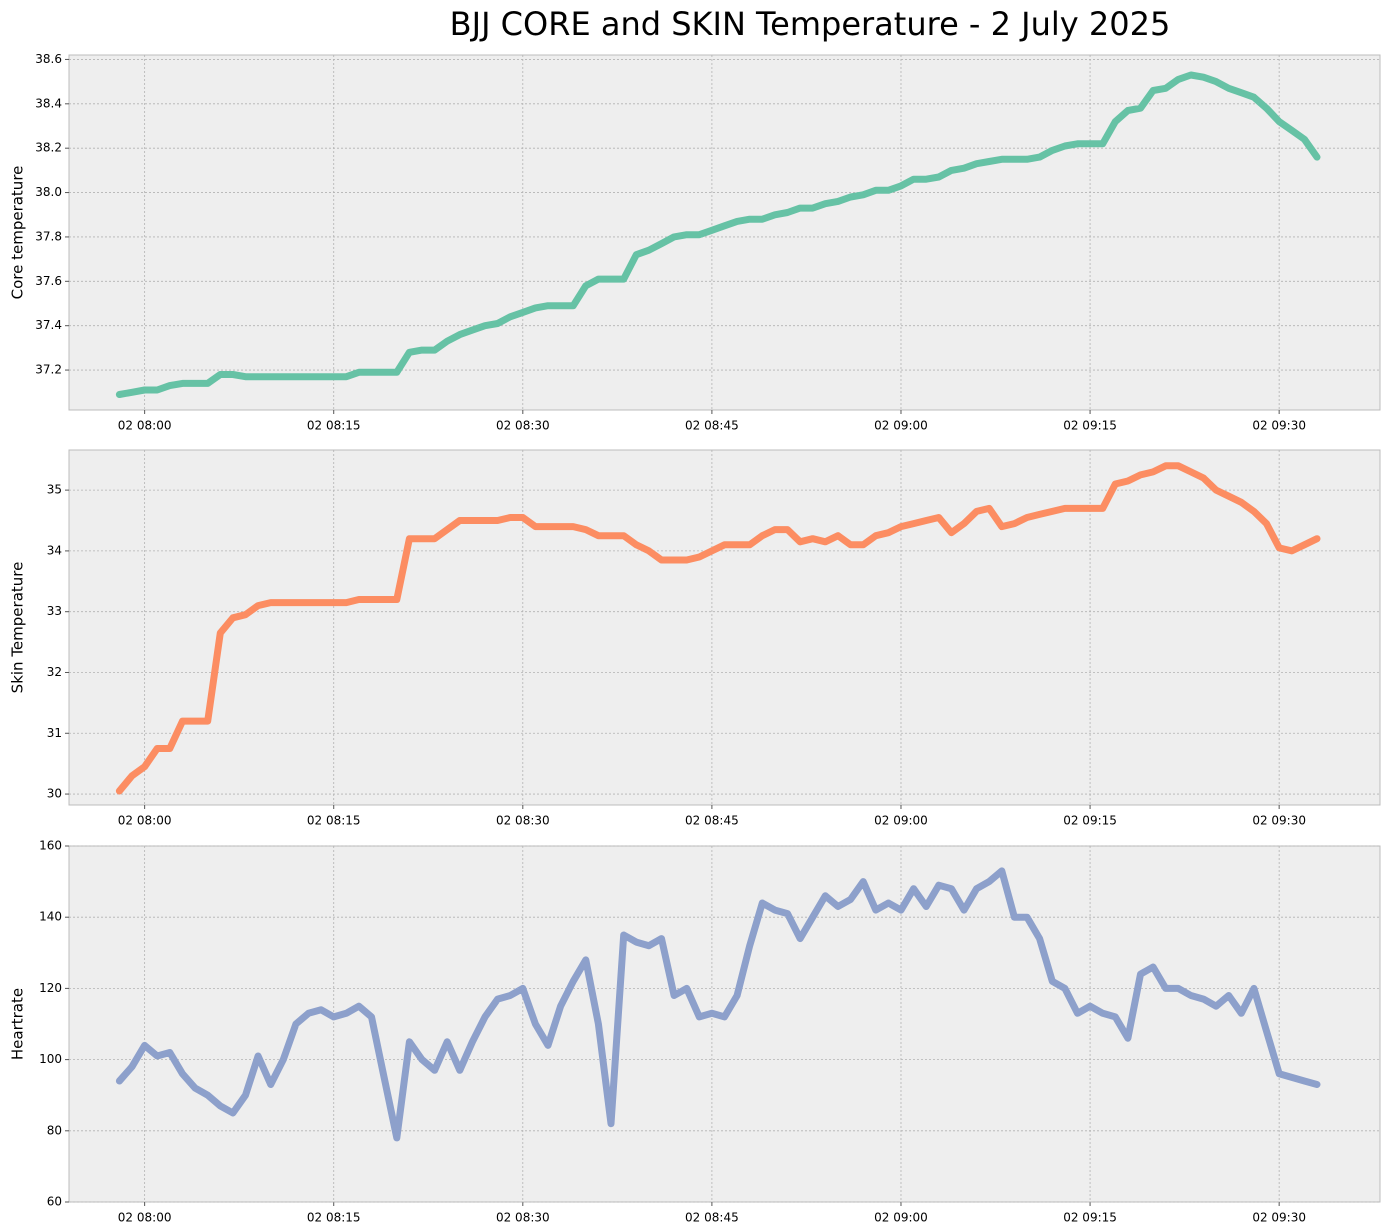 Image resolution: width=1389 pixels, height=1231 pixels. Describe the element at coordinates (54, 1202) in the screenshot. I see `y-tick-label: 60` at that location.